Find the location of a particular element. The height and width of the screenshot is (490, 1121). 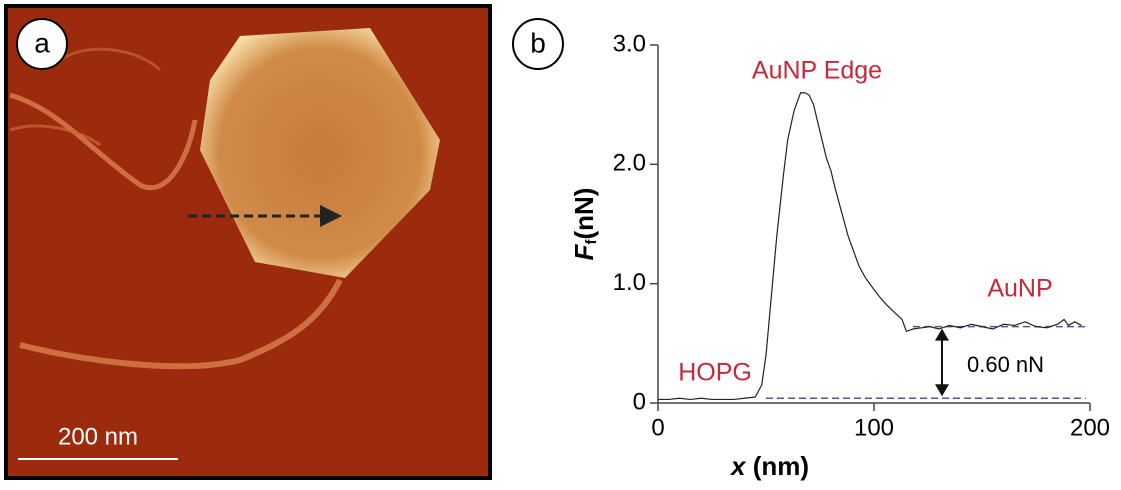

x-tick-label: 0 is located at coordinates (657, 427).